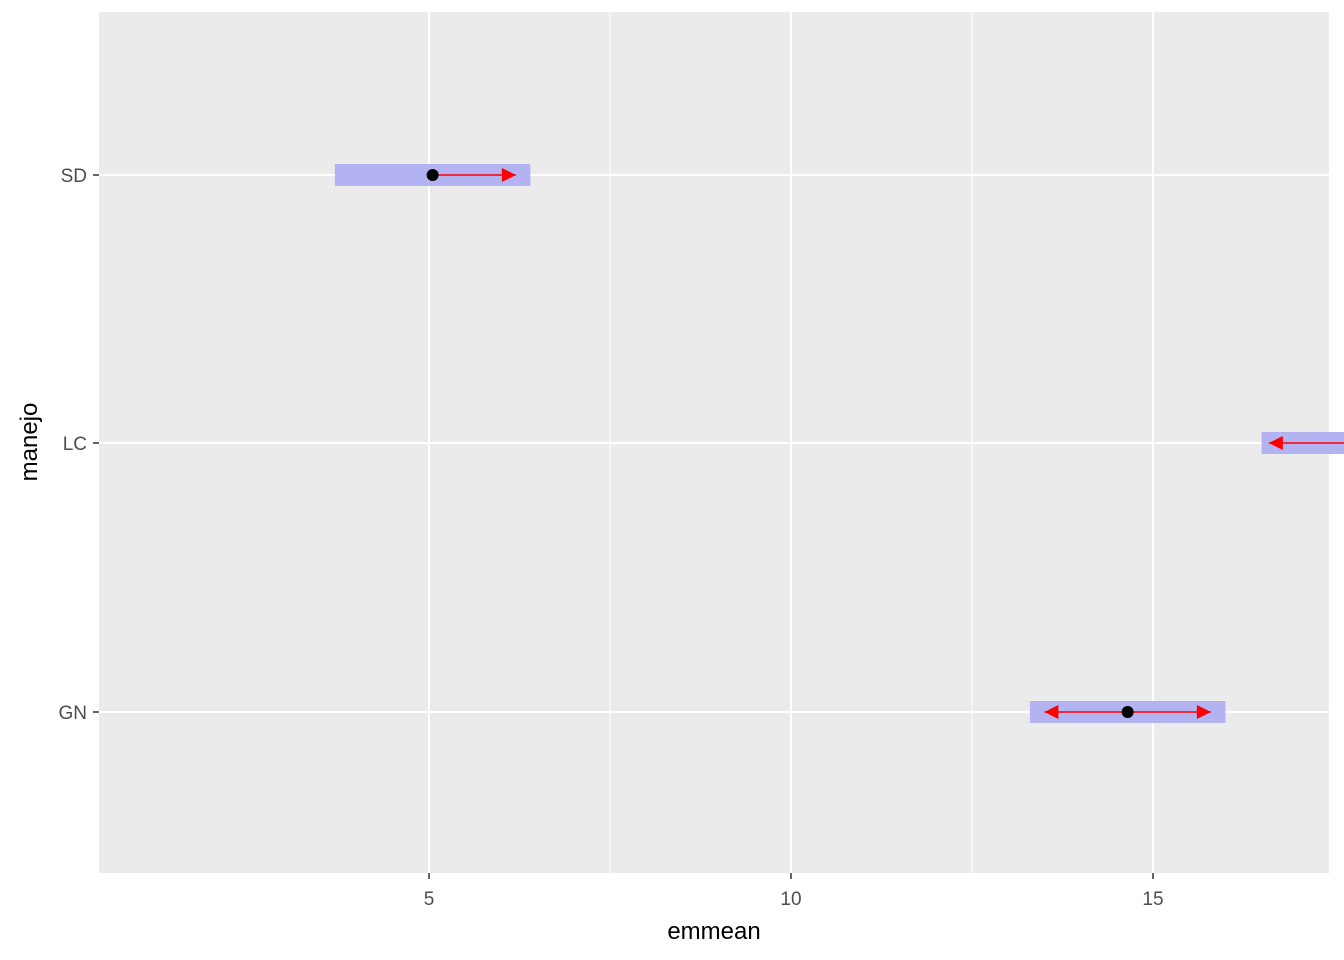 The height and width of the screenshot is (960, 1344). Describe the element at coordinates (790, 899) in the screenshot. I see `x-tick-label: 10` at that location.